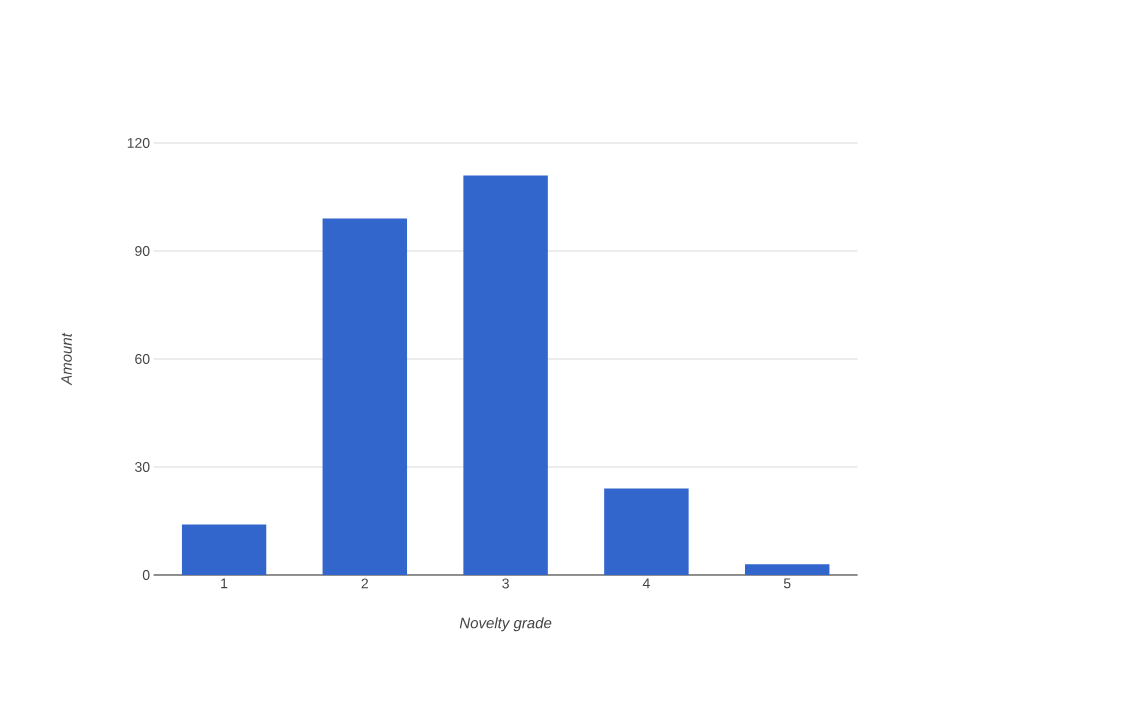  What do you see at coordinates (787, 583) in the screenshot?
I see `x-tick-label: 5` at bounding box center [787, 583].